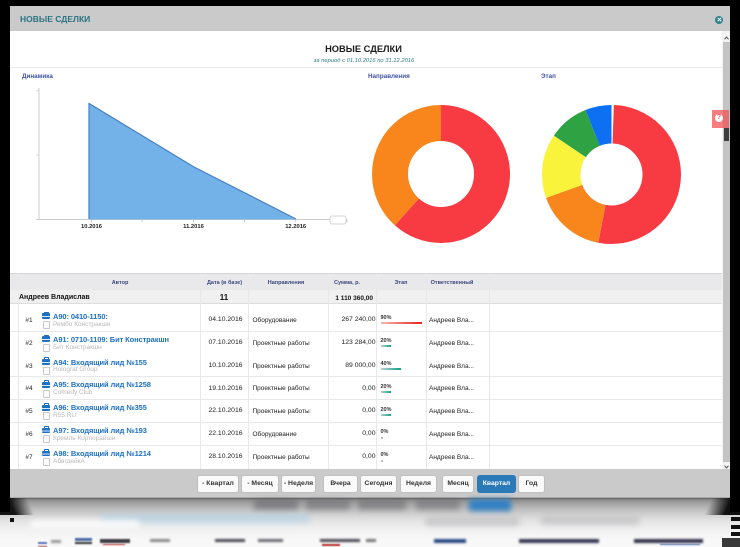 This screenshot has width=740, height=547. Describe the element at coordinates (193, 227) in the screenshot. I see `svg-text: 11.2016` at that location.